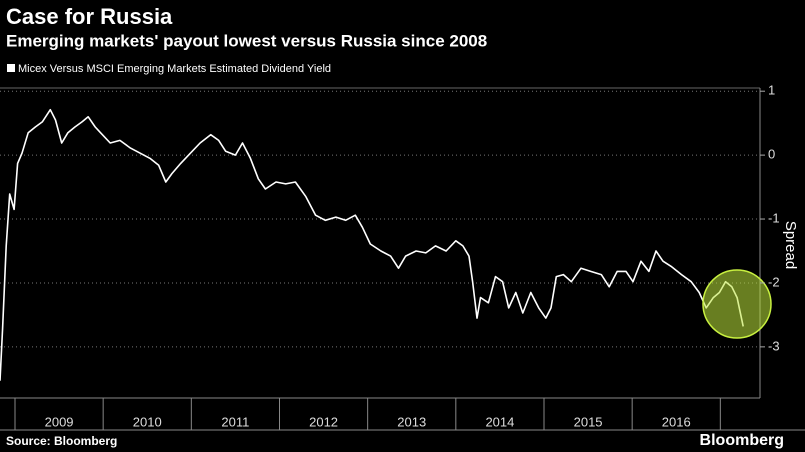 This screenshot has height=452, width=805. I want to click on y-tick-label: 1, so click(771, 90).